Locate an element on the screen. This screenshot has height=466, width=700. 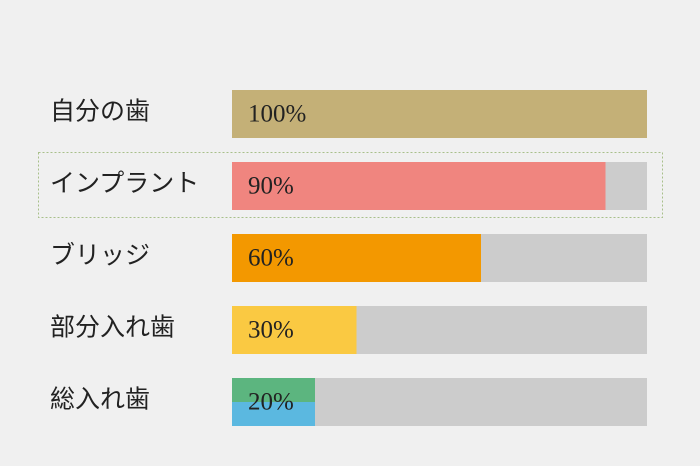
category-label: インプラント is located at coordinates (124, 184).